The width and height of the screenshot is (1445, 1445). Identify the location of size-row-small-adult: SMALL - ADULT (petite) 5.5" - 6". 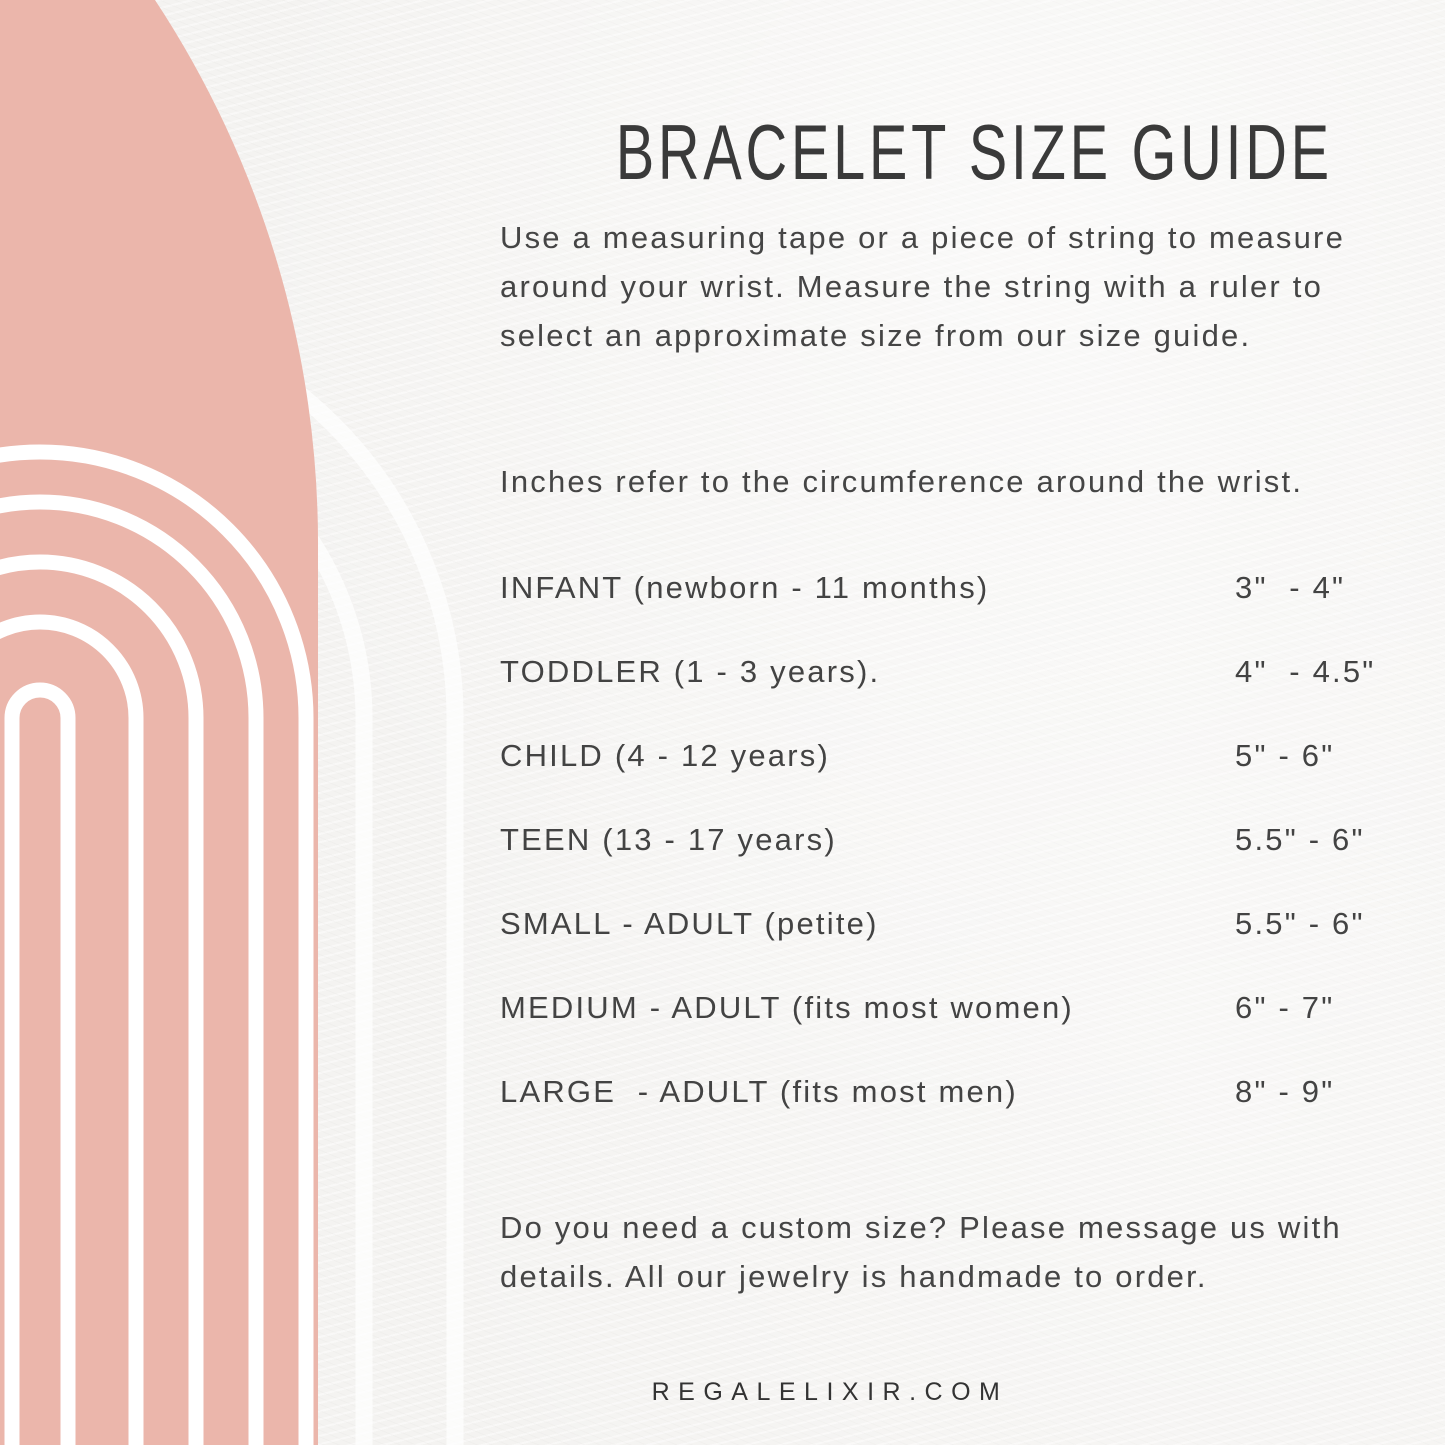
(945, 925).